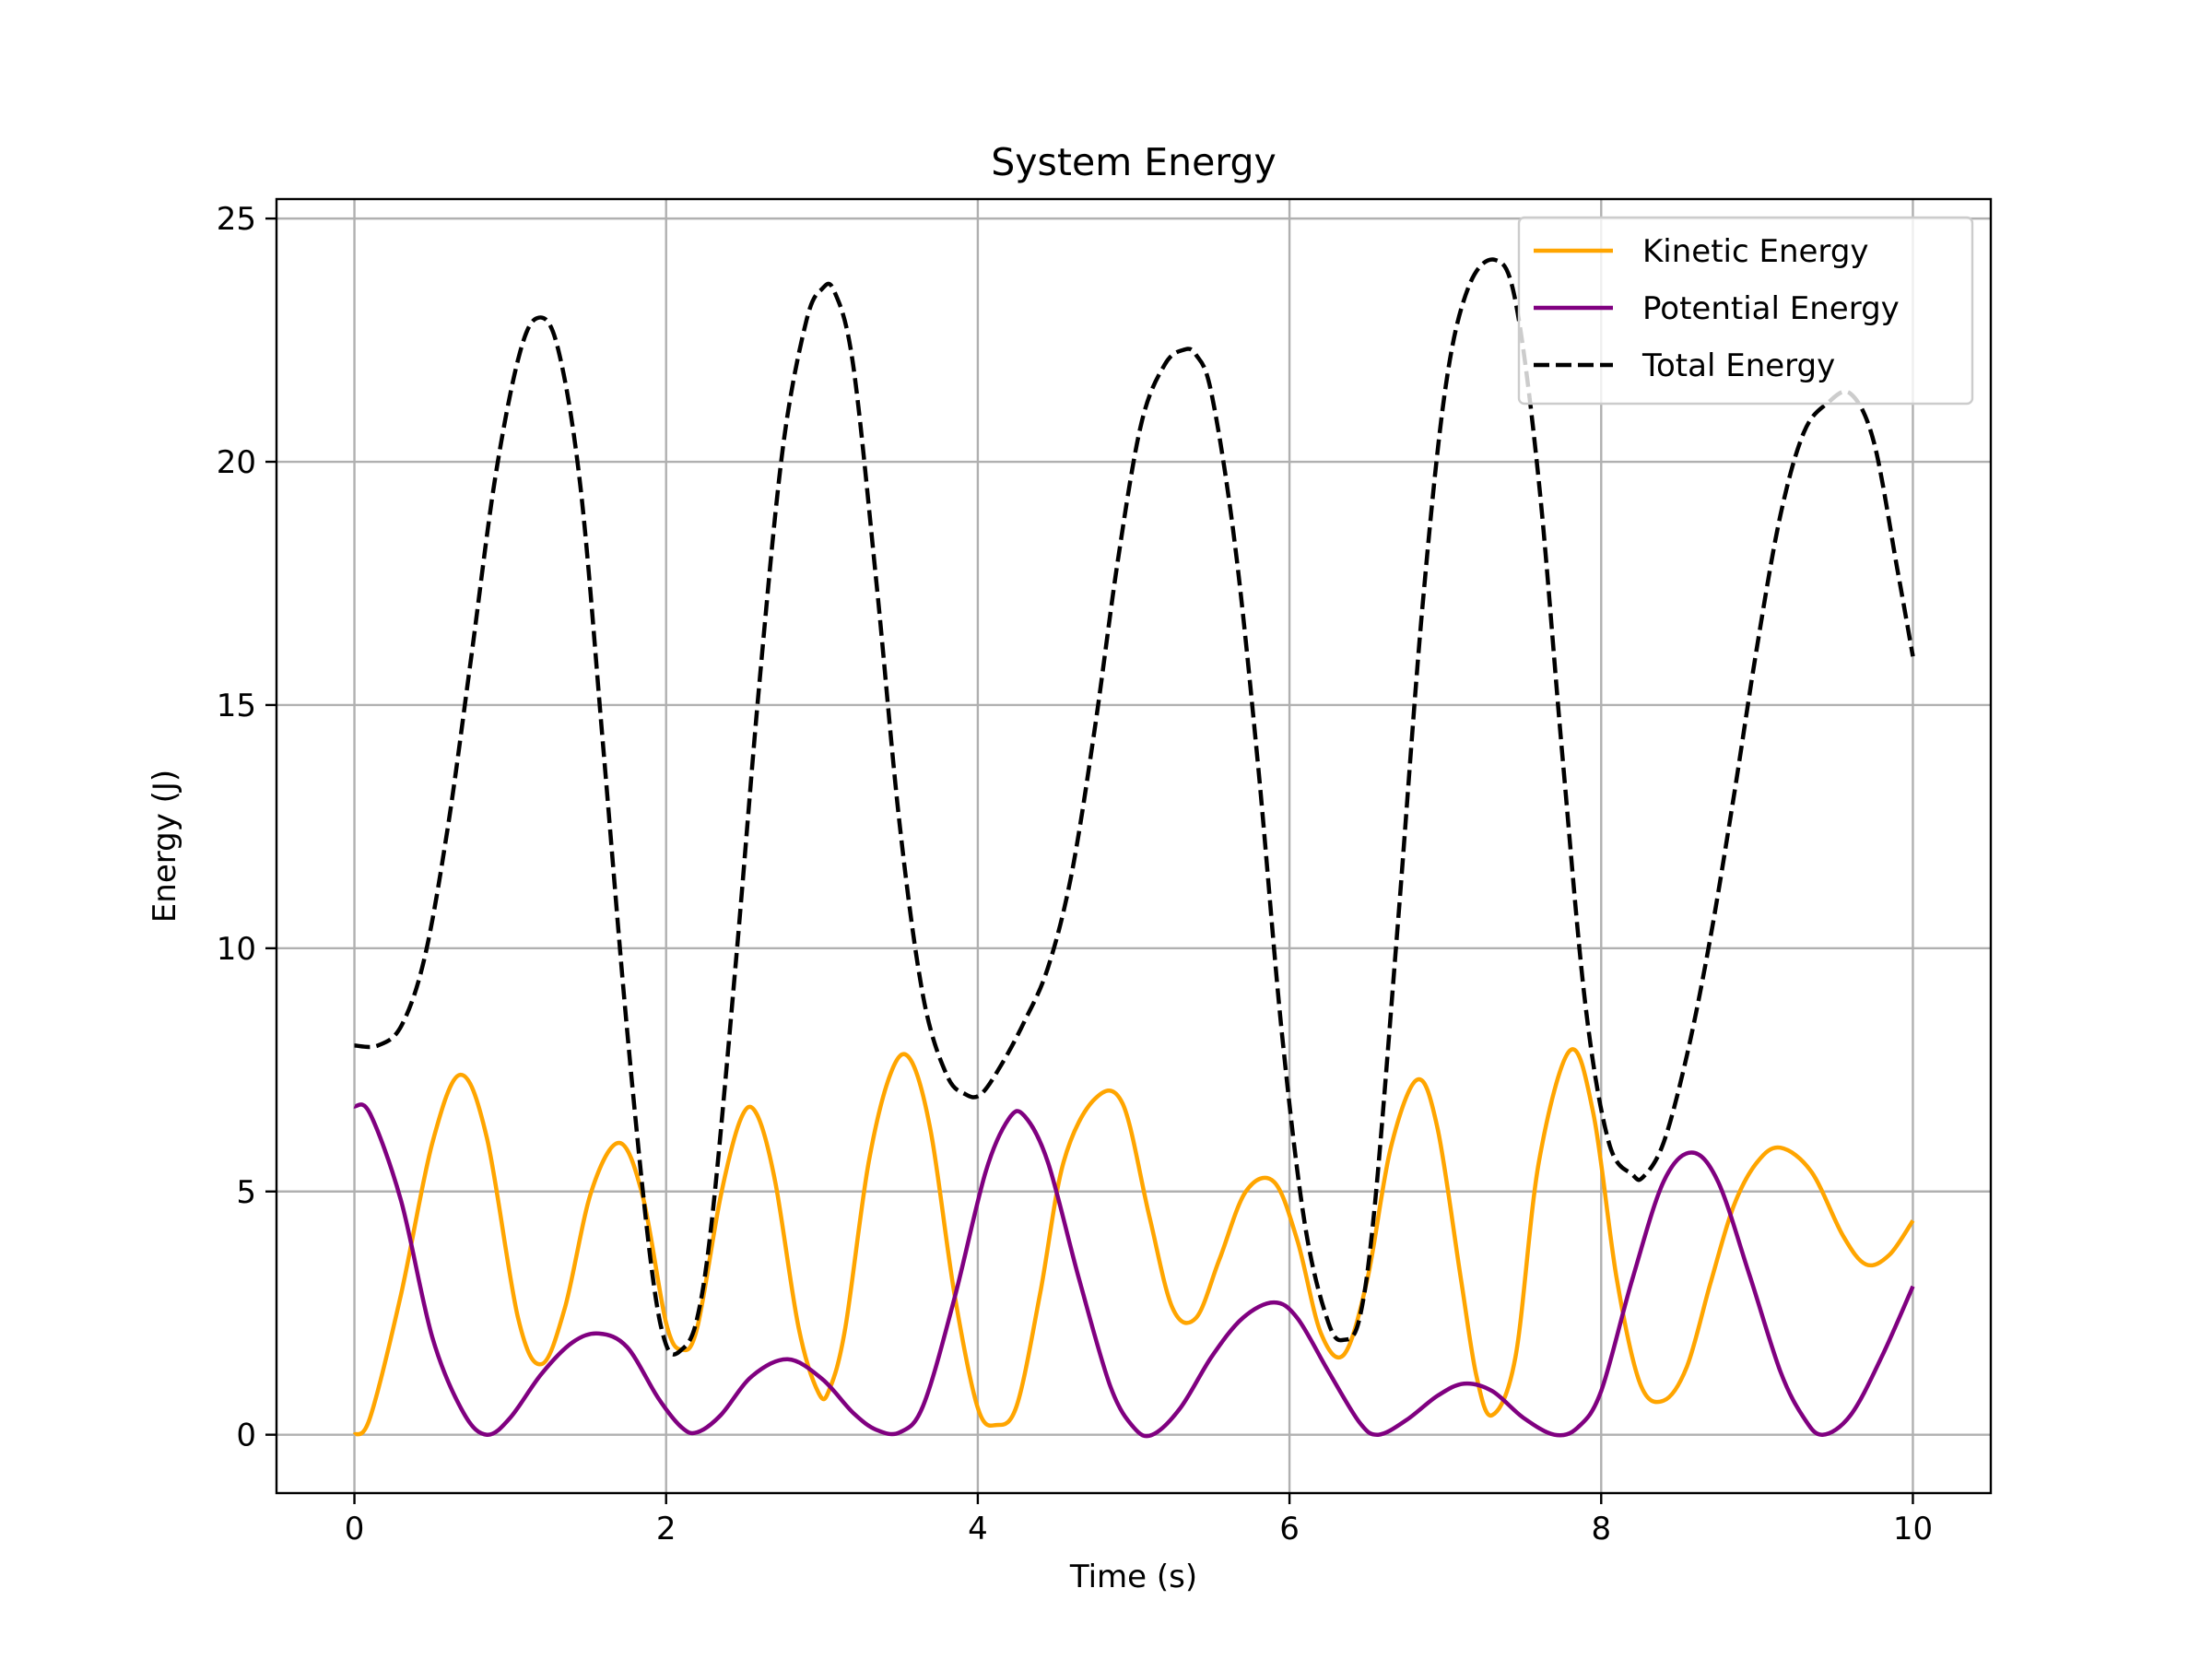 This screenshot has height=1659, width=2212. I want to click on y-tick-label: 25, so click(236, 219).